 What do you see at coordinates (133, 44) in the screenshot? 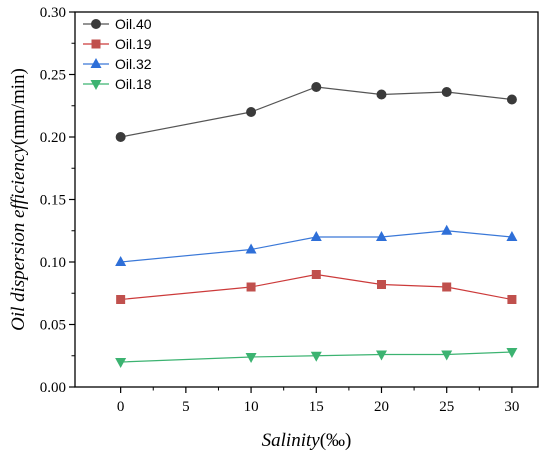
I see `legend-label: Oil.19` at bounding box center [133, 44].